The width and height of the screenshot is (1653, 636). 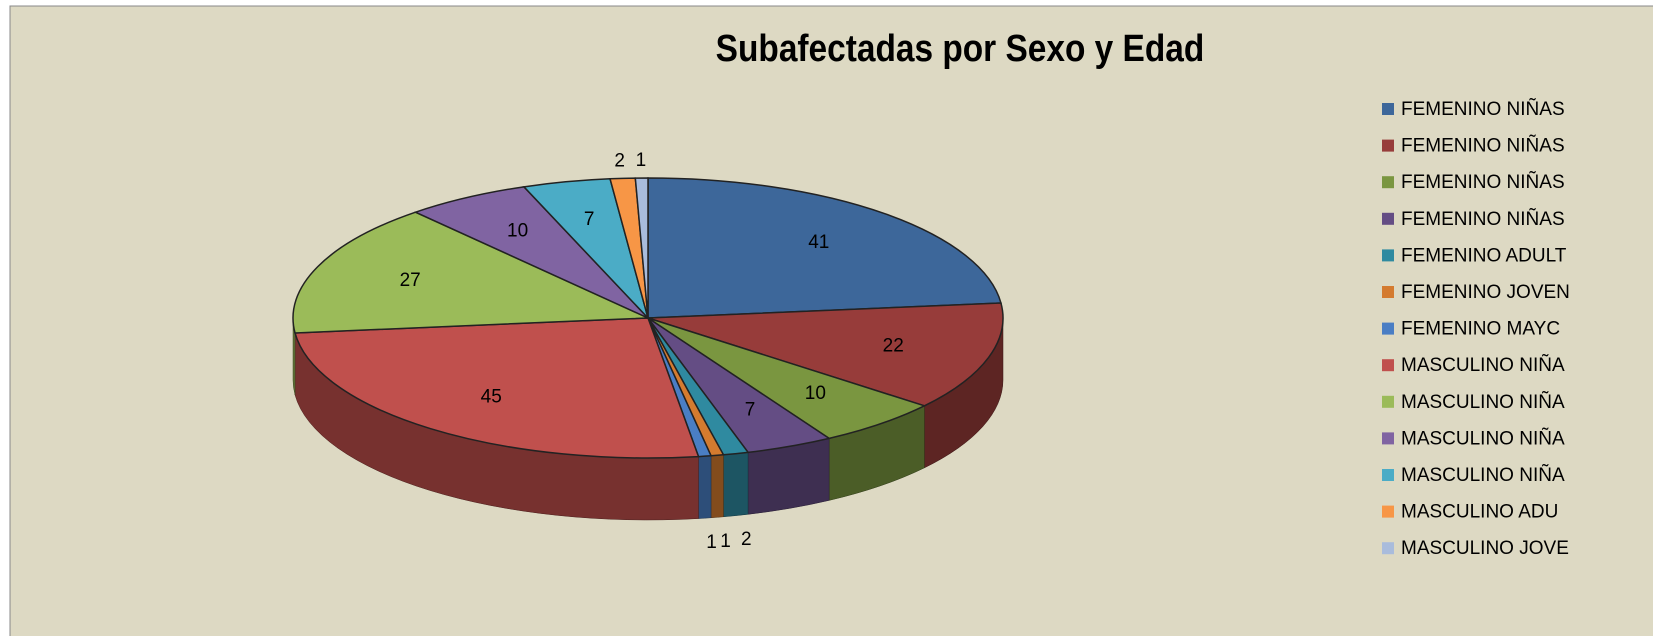 What do you see at coordinates (1484, 255) in the screenshot?
I see `legend-label: FEMENINO ADULT` at bounding box center [1484, 255].